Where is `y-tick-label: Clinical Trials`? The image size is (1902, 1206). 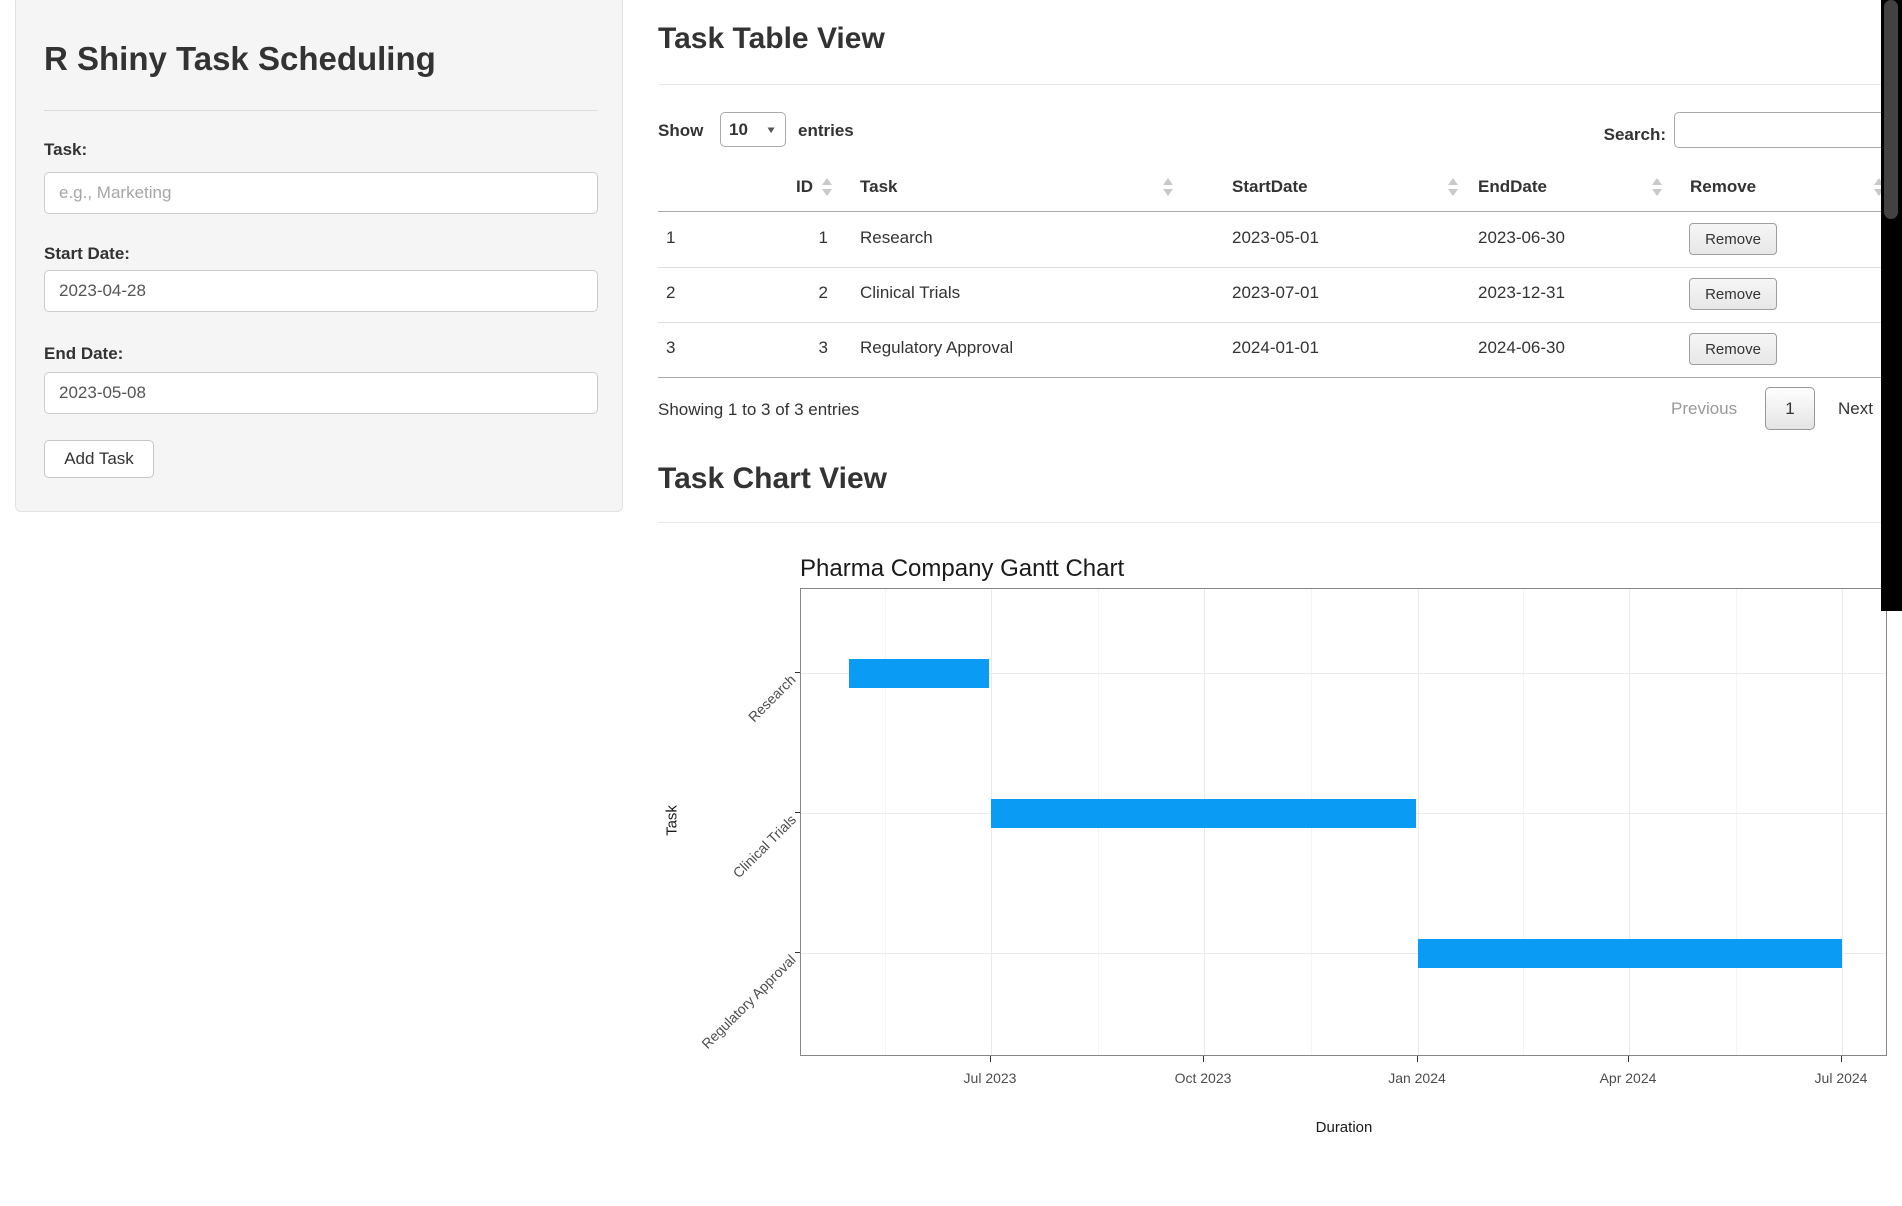 y-tick-label: Clinical Trials is located at coordinates (764, 846).